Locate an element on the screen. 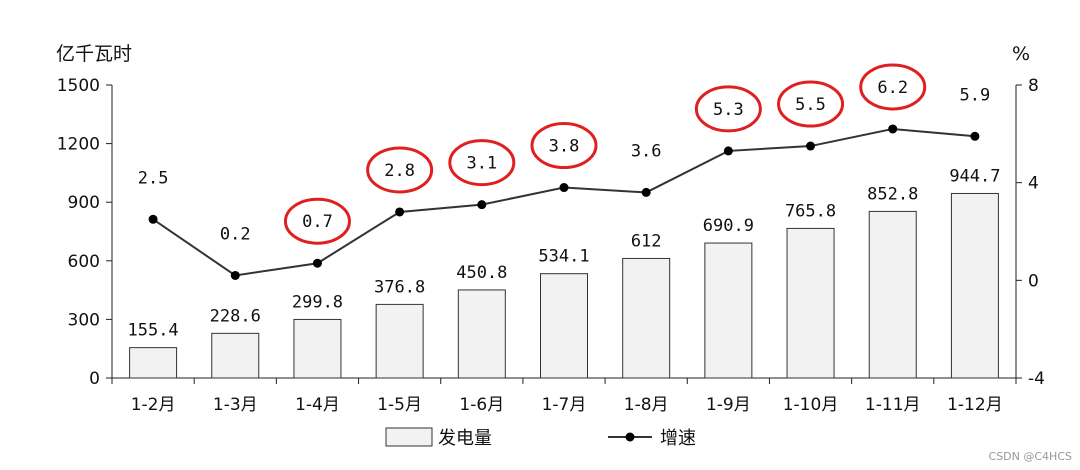  bar-value-label: 944.7 is located at coordinates (974, 176).